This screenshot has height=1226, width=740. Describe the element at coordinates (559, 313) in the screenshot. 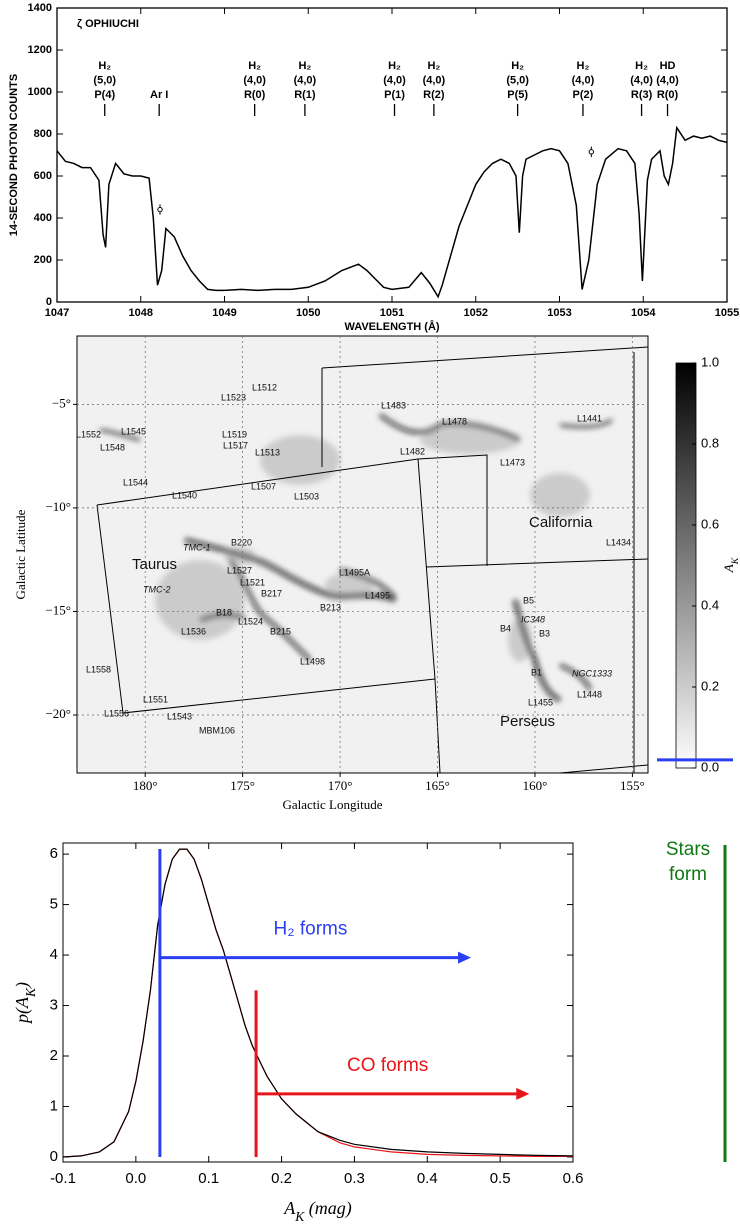

I see `x-tick-label: 1053` at that location.